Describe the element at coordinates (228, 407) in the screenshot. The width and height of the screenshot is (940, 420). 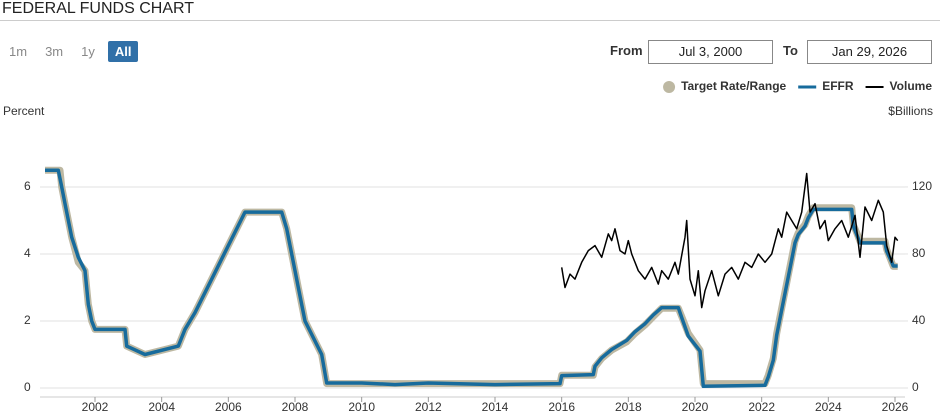
I see `x-tick-label: 2006` at that location.